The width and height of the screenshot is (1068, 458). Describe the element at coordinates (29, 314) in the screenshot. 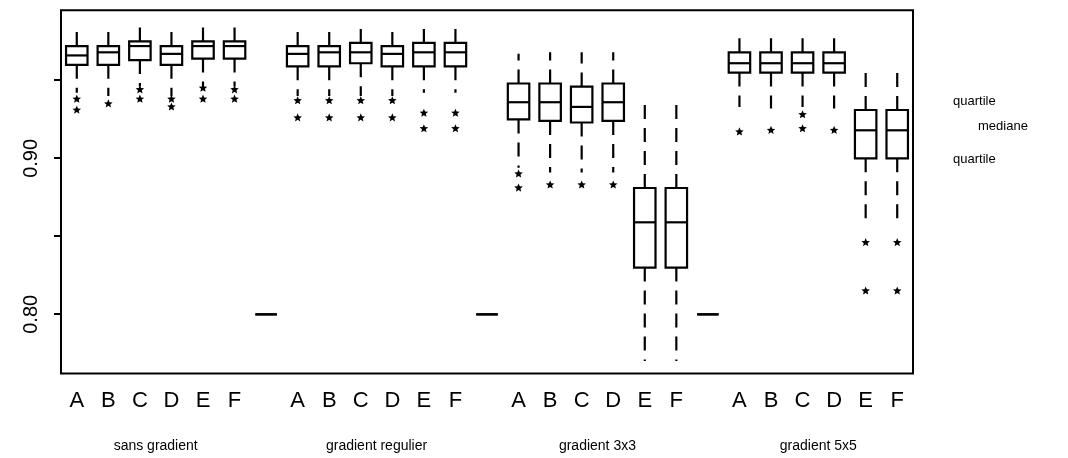

I see `y-tick-label: 0.80` at that location.